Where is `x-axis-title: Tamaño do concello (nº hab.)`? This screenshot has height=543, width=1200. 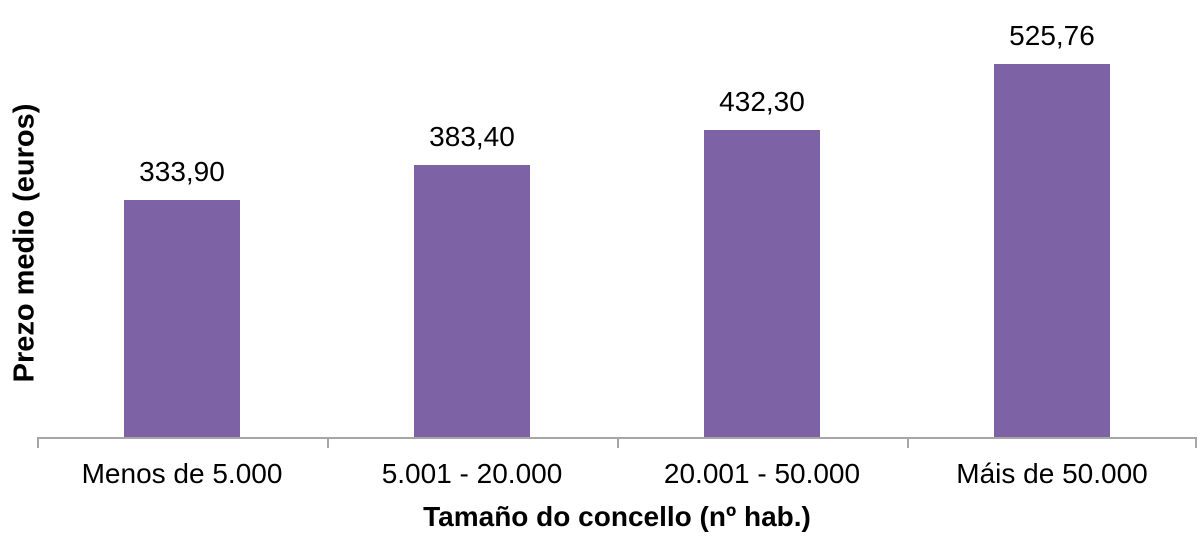
x-axis-title: Tamaño do concello (nº hab.) is located at coordinates (617, 516).